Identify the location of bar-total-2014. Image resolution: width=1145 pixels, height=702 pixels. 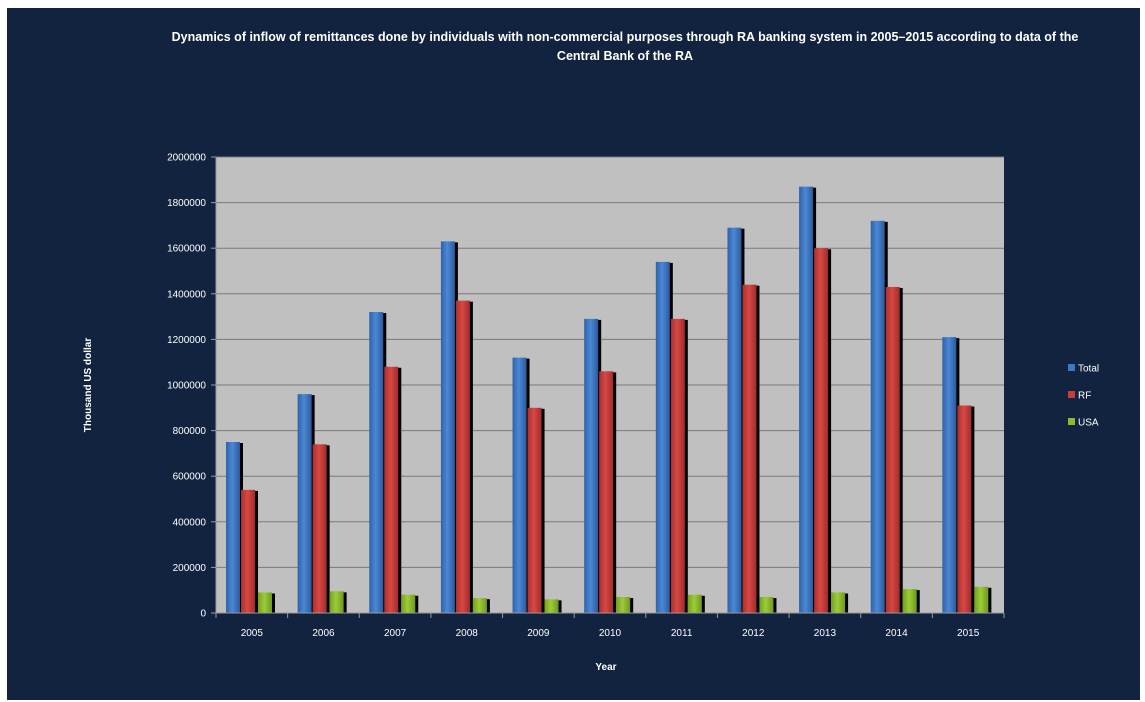
(877, 416).